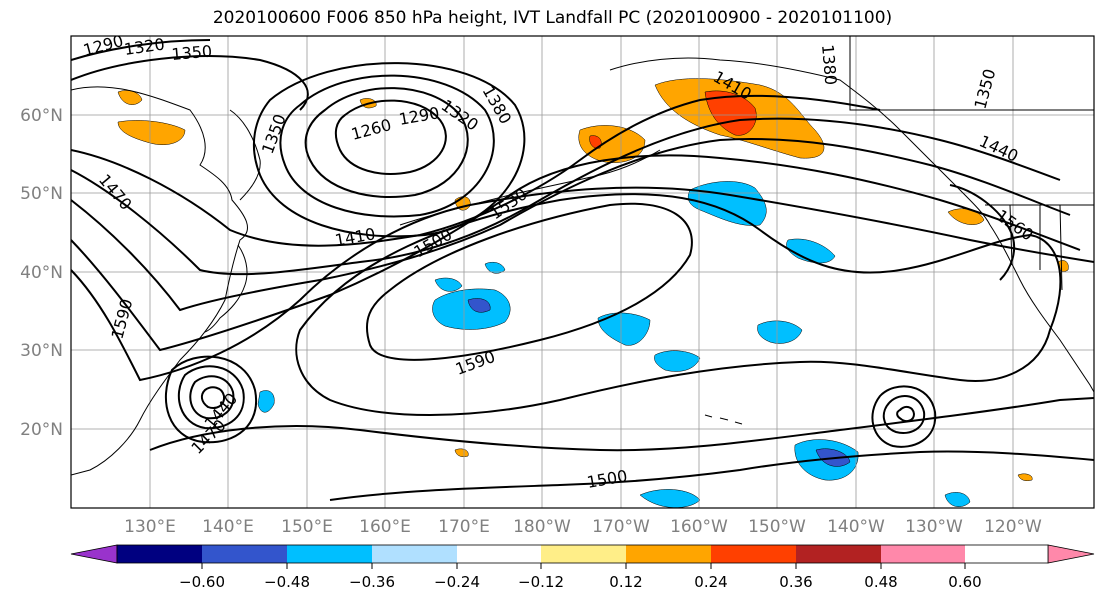 This screenshot has height=601, width=1105. Describe the element at coordinates (1025, 477) in the screenshot. I see `shade-positive-small-d` at that location.